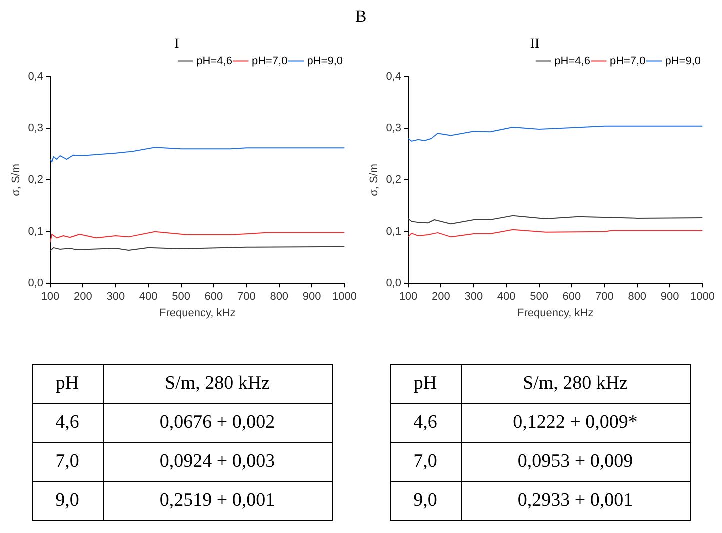 The width and height of the screenshot is (722, 533). Describe the element at coordinates (217, 423) in the screenshot. I see `text: 0,0676 + 0,002` at that location.